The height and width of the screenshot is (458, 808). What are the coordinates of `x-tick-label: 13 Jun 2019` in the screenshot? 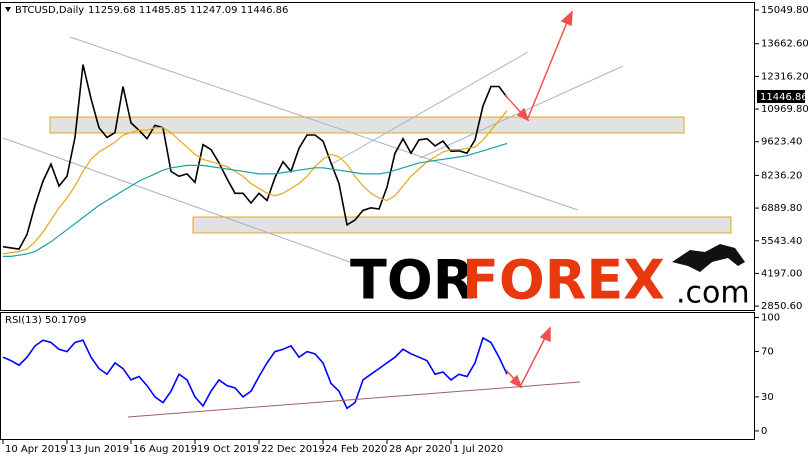 It's located at (99, 449).